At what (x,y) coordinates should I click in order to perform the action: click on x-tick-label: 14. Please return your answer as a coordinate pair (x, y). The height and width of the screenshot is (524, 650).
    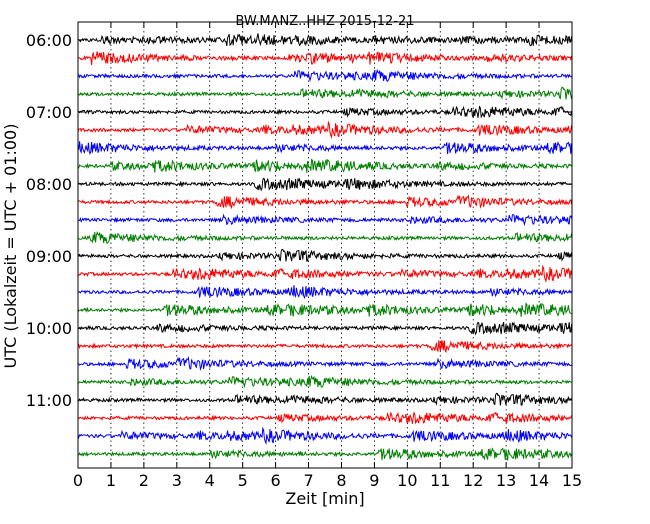
    Looking at the image, I should click on (539, 480).